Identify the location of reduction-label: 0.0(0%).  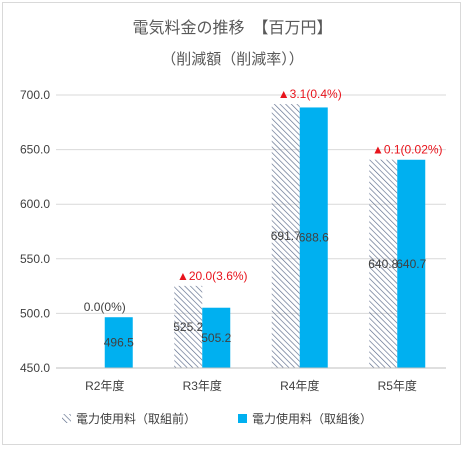
(105, 307).